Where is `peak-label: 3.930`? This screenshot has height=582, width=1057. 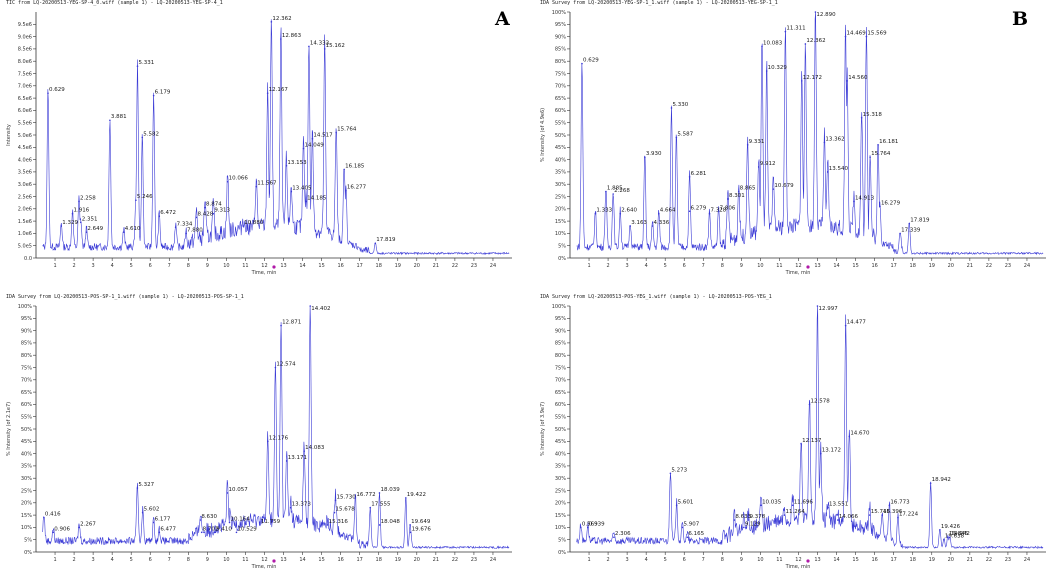
peak-label: 3.930 is located at coordinates (654, 154).